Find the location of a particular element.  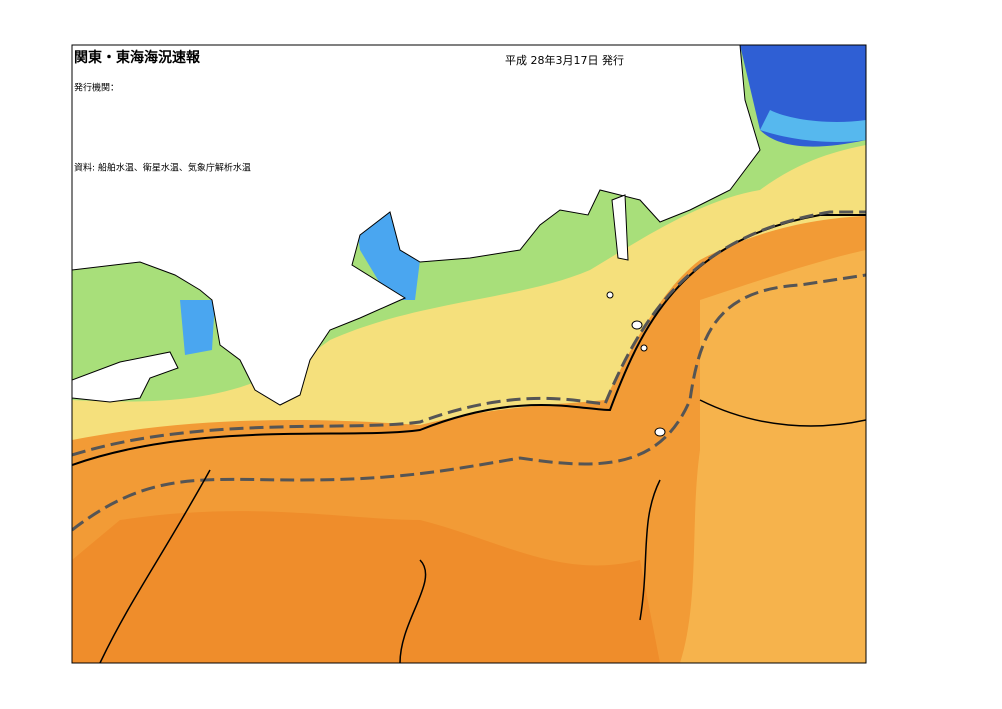

land-izu is located at coordinates (620, 227).